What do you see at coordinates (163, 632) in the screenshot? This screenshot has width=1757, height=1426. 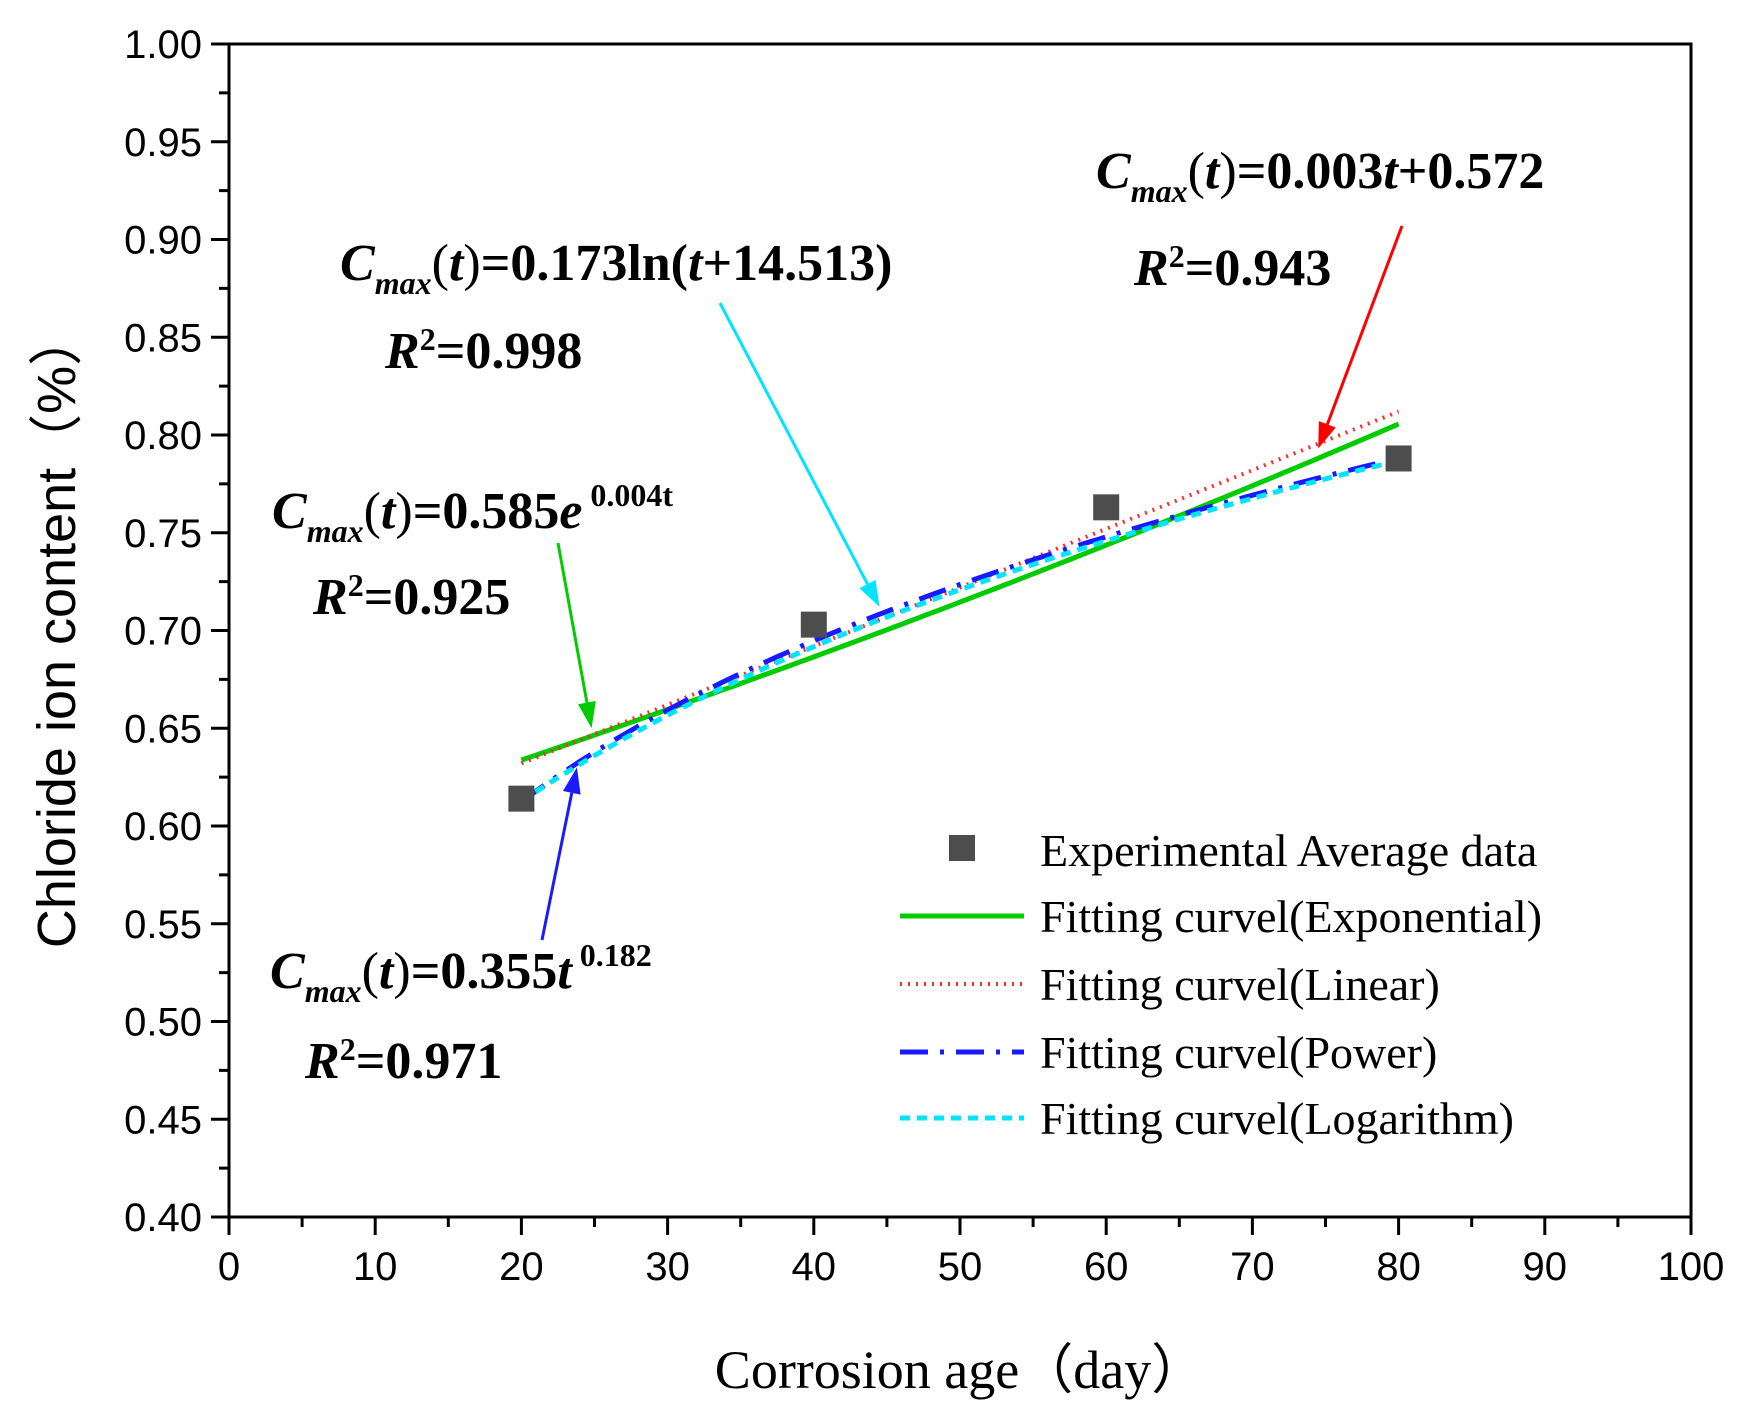 I see `y-tick-label: 0.70` at bounding box center [163, 632].